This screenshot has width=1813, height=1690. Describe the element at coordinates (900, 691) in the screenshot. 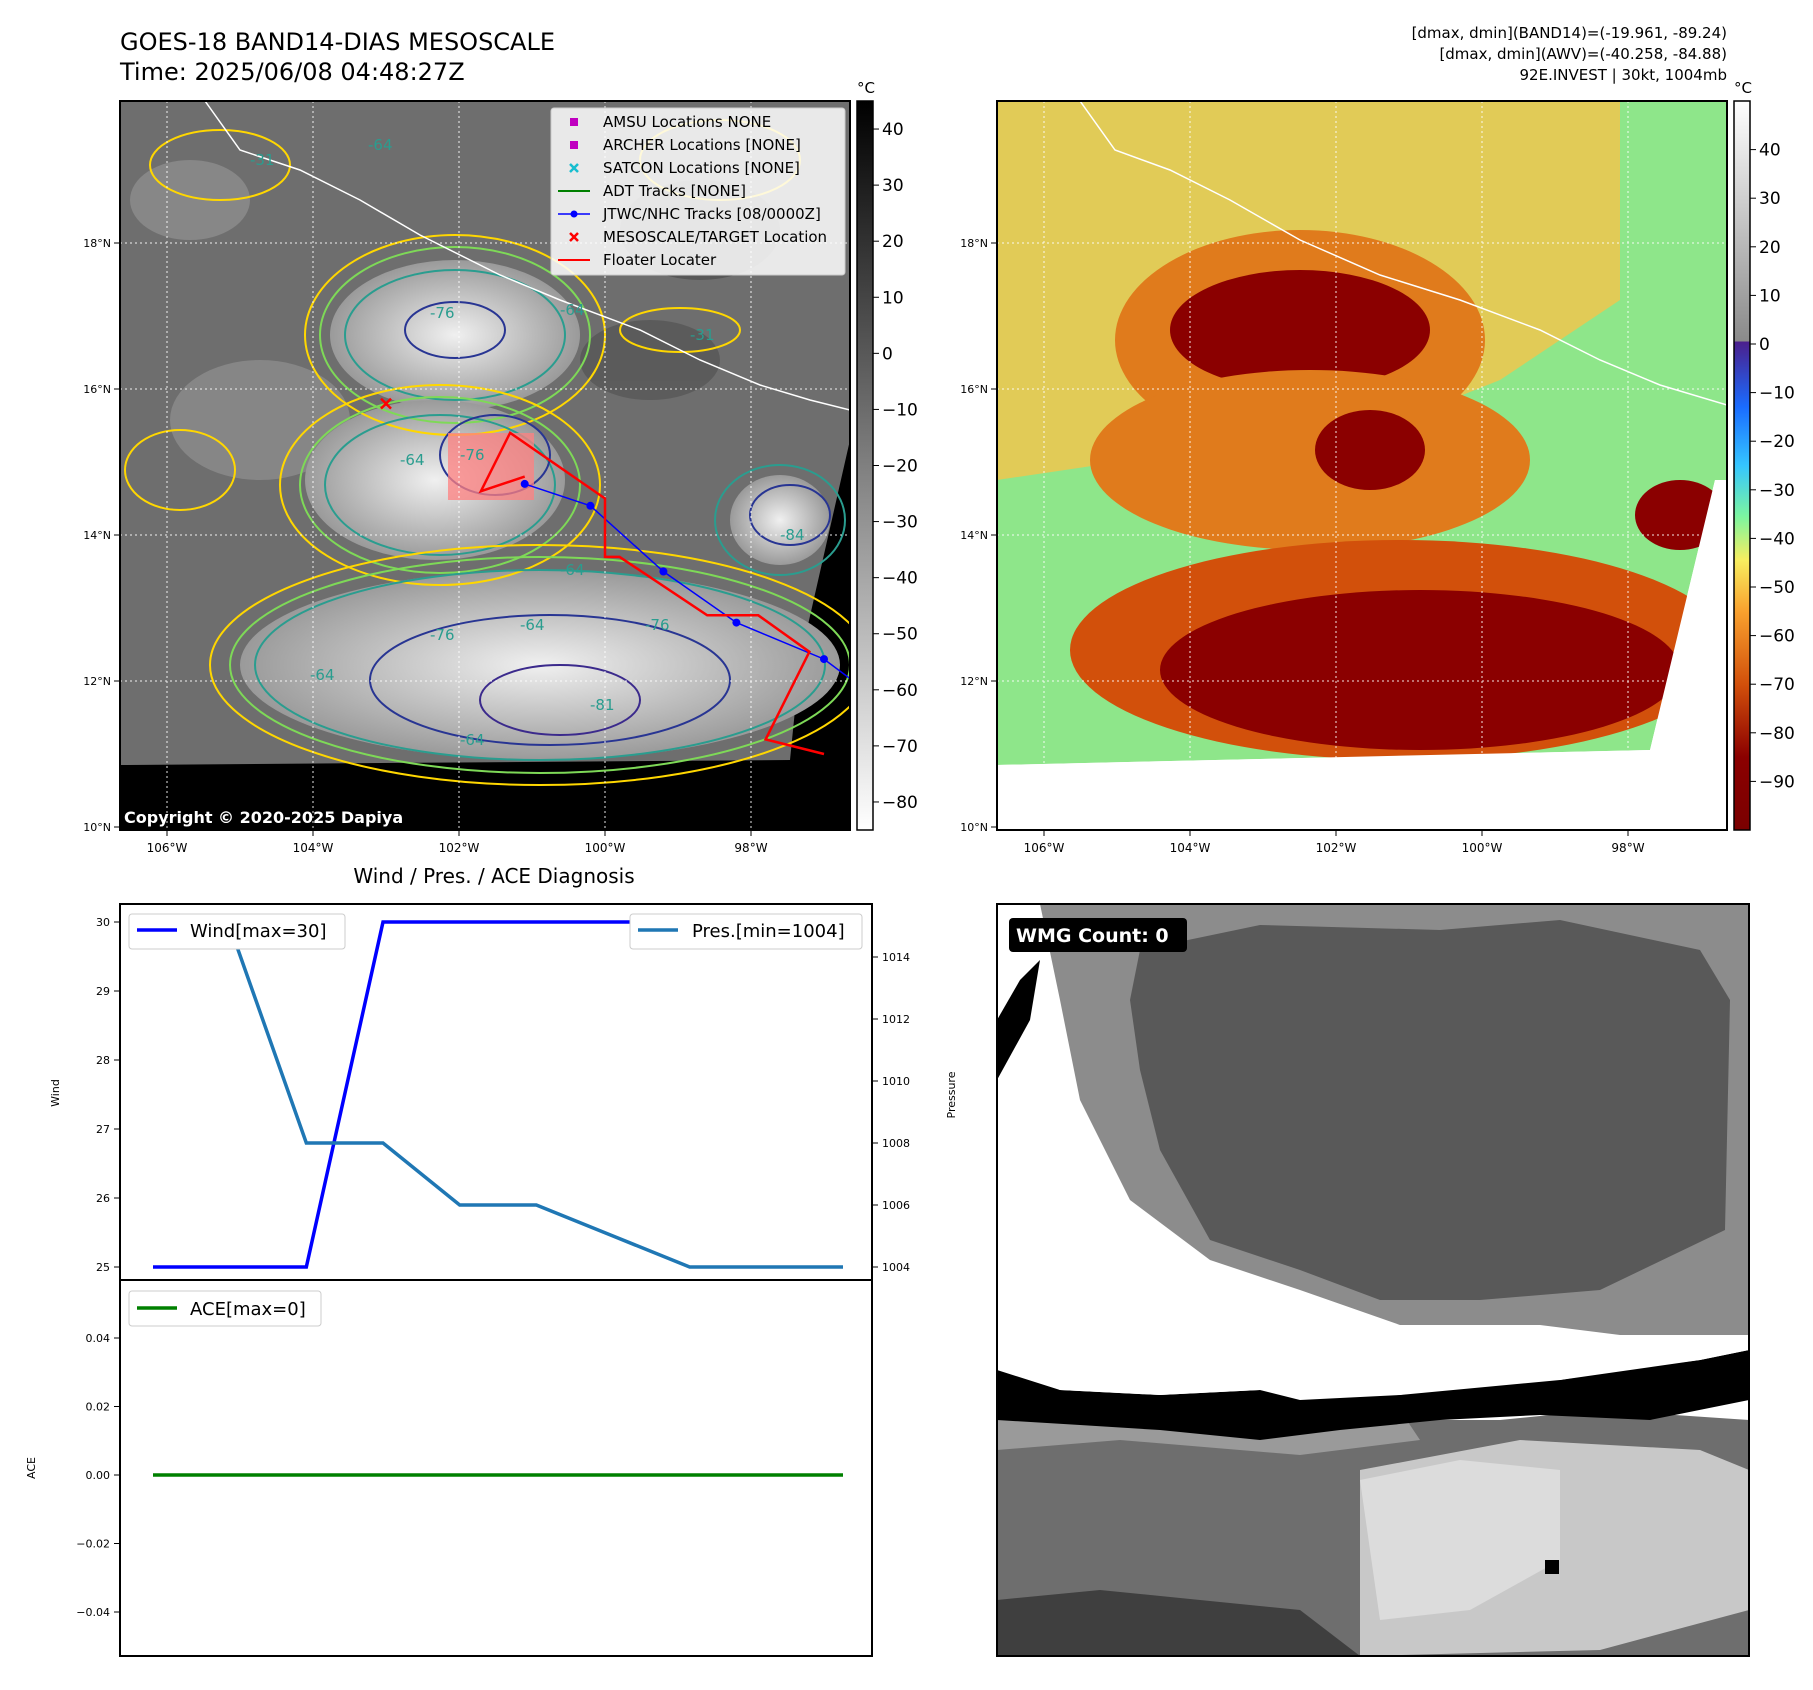

I see `bw-colorbar-label: −60` at that location.